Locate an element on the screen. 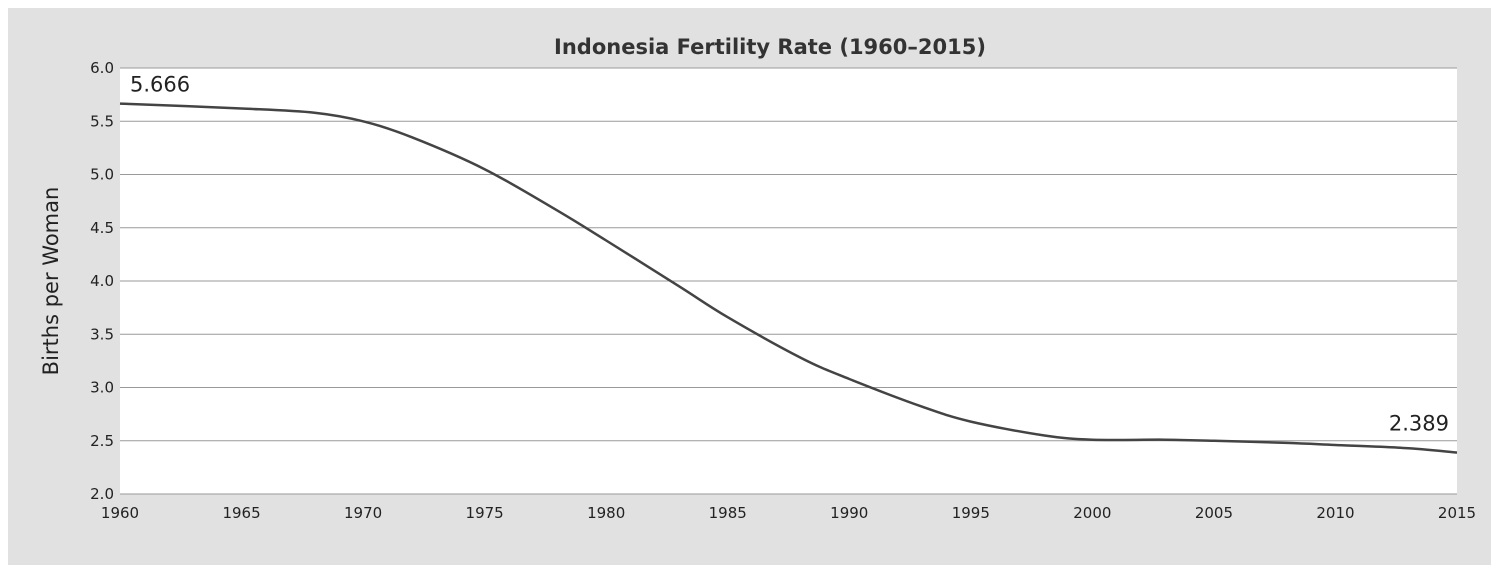 The height and width of the screenshot is (573, 1499). chart-title: Indonesia Fertility Rate (1960–2015) is located at coordinates (770, 47).